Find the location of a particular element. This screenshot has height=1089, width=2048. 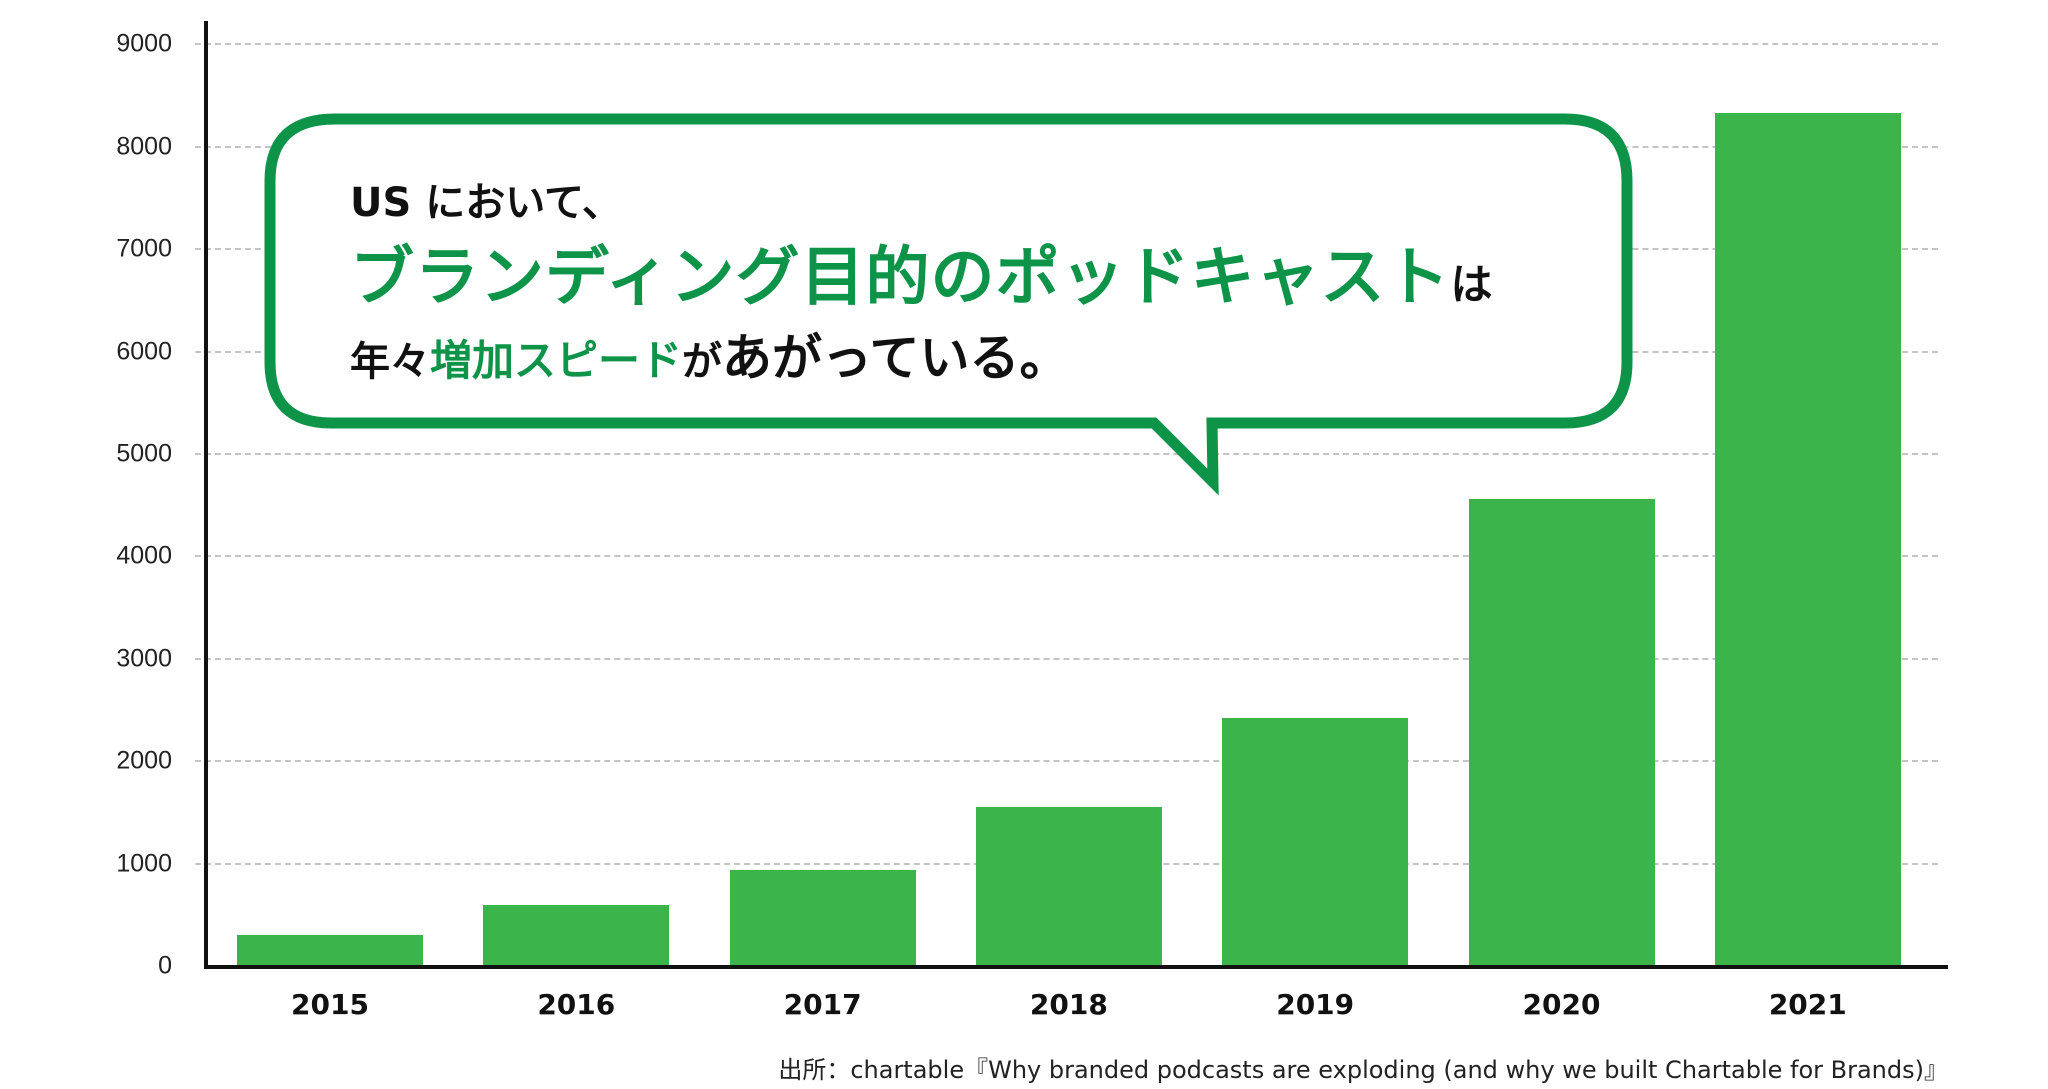

callout-rising: あがっている。 is located at coordinates (896, 358).